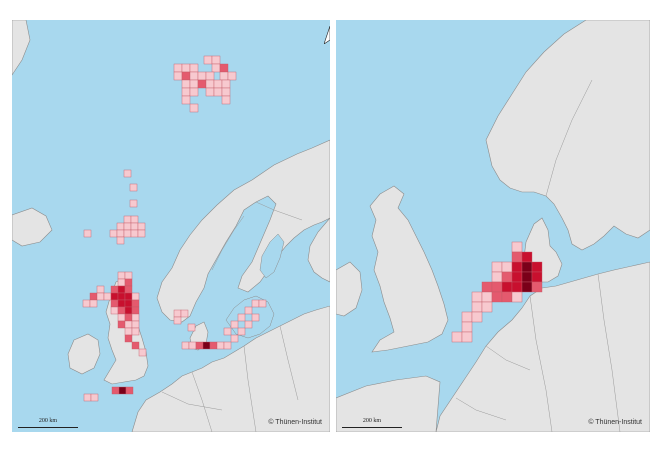  What do you see at coordinates (497, 292) in the screenshot?
I see `grid-cells-right` at bounding box center [497, 292].